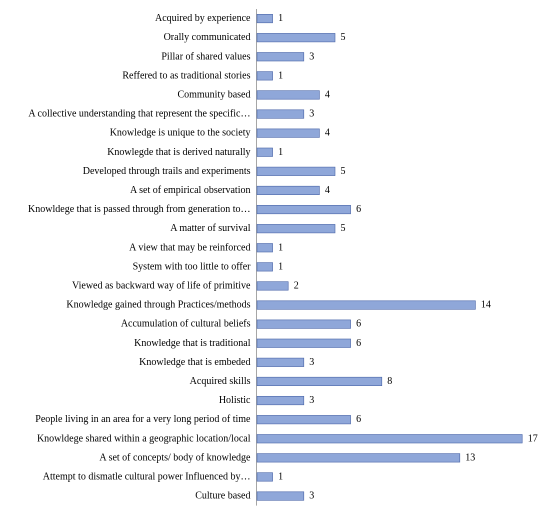  What do you see at coordinates (175, 457) in the screenshot?
I see `category-label: A set of concepts/ body of knowledge` at bounding box center [175, 457].